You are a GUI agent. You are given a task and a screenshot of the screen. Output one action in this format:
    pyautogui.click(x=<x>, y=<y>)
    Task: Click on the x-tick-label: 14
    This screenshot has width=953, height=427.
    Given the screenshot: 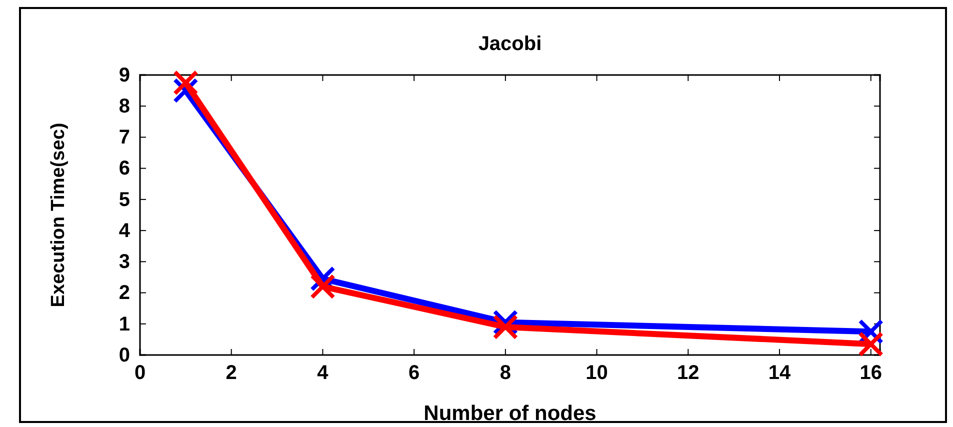 What is the action you would take?
    pyautogui.click(x=780, y=373)
    